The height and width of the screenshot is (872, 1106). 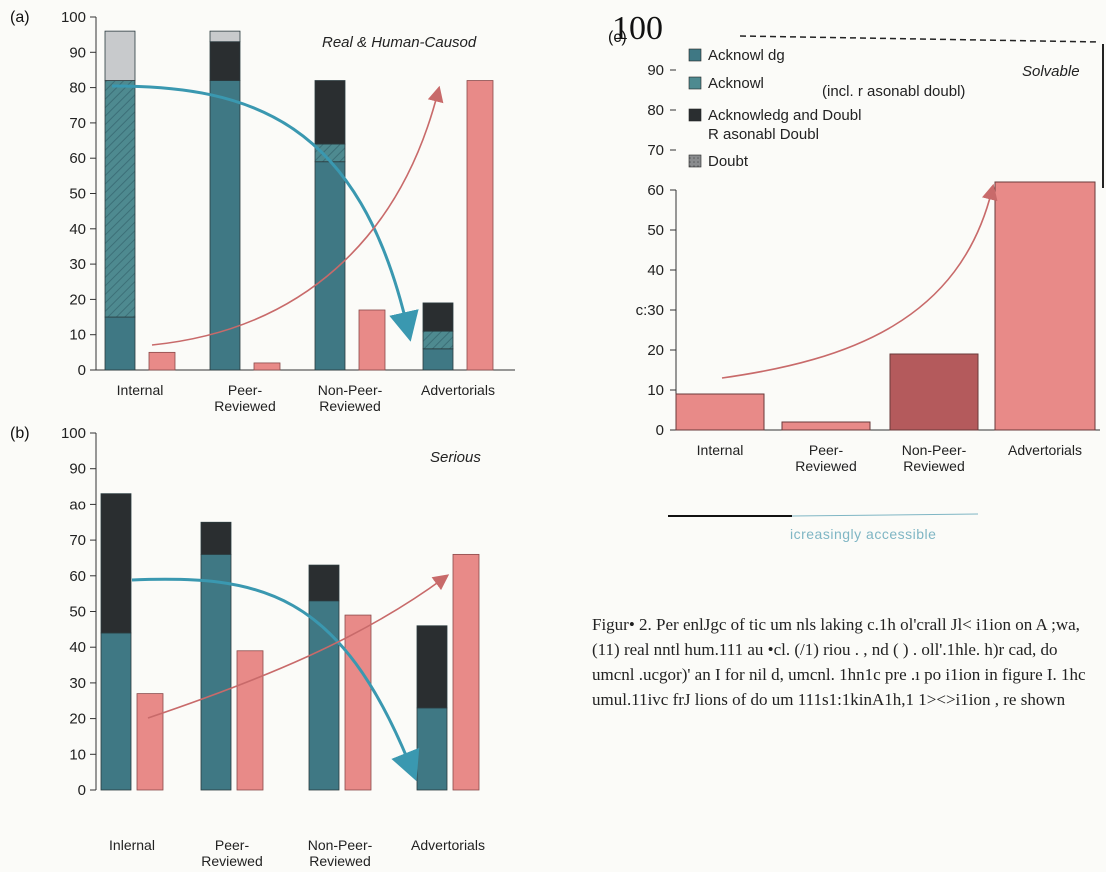 What do you see at coordinates (859, 281) in the screenshot?
I see `panel-c-increasing-arrow` at bounding box center [859, 281].